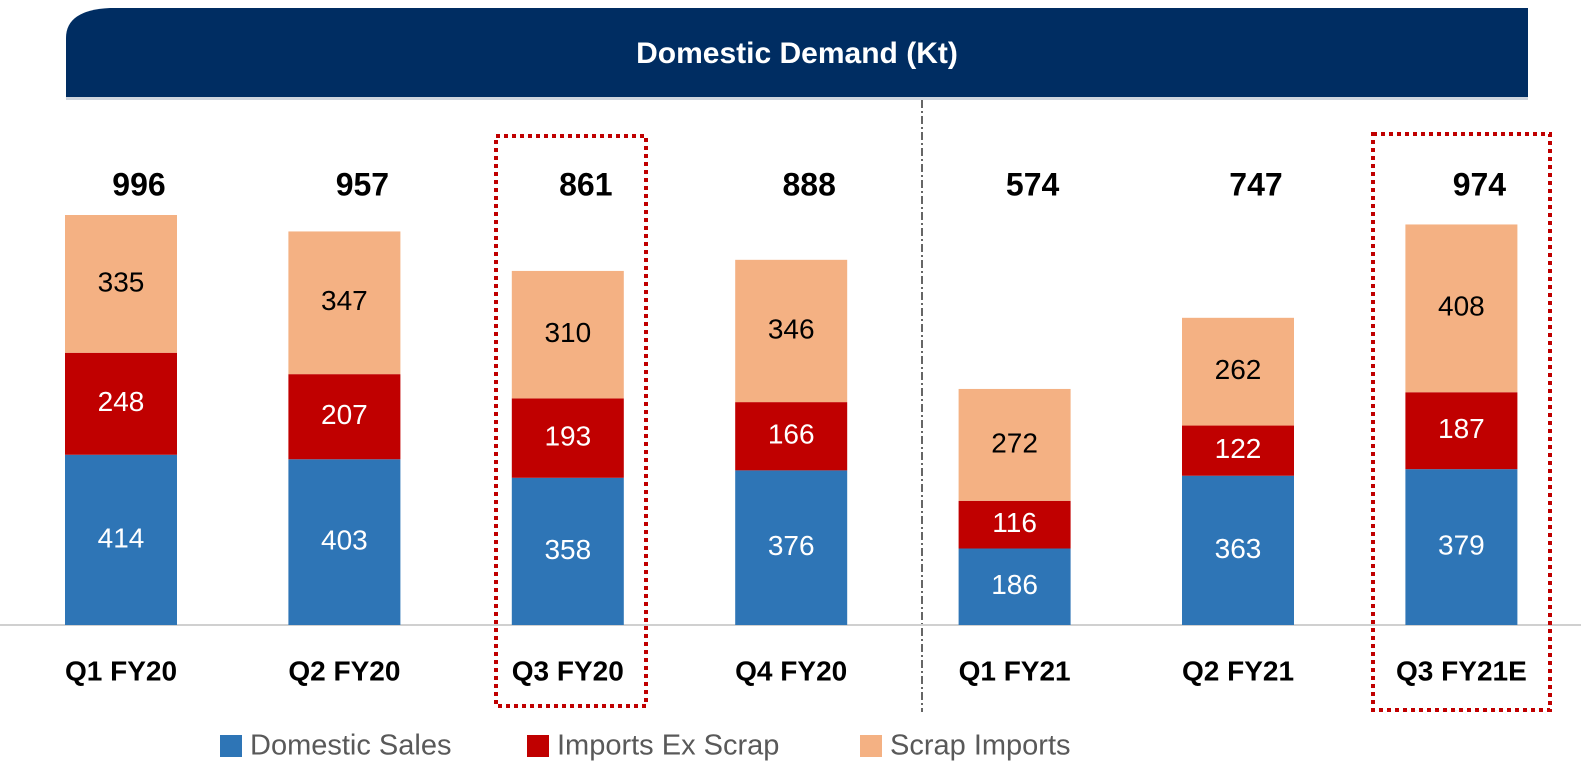 This screenshot has width=1581, height=779. Describe the element at coordinates (1461, 544) in the screenshot. I see `segment-label: 379` at that location.